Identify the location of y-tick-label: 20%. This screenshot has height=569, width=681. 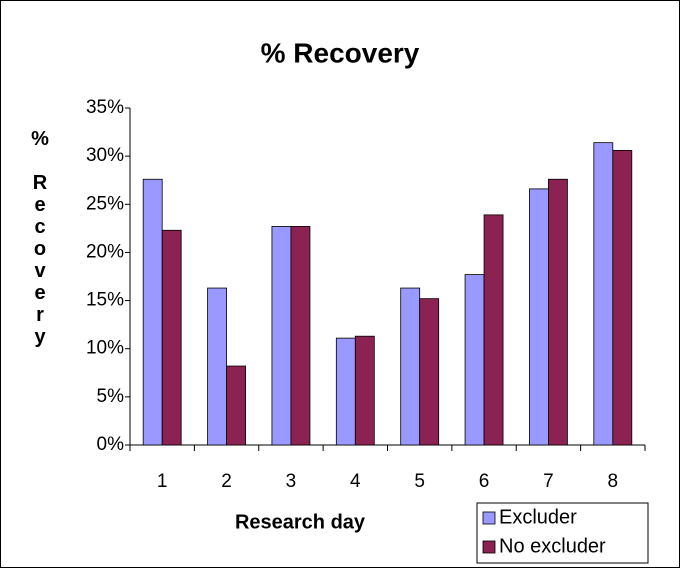
(105, 251).